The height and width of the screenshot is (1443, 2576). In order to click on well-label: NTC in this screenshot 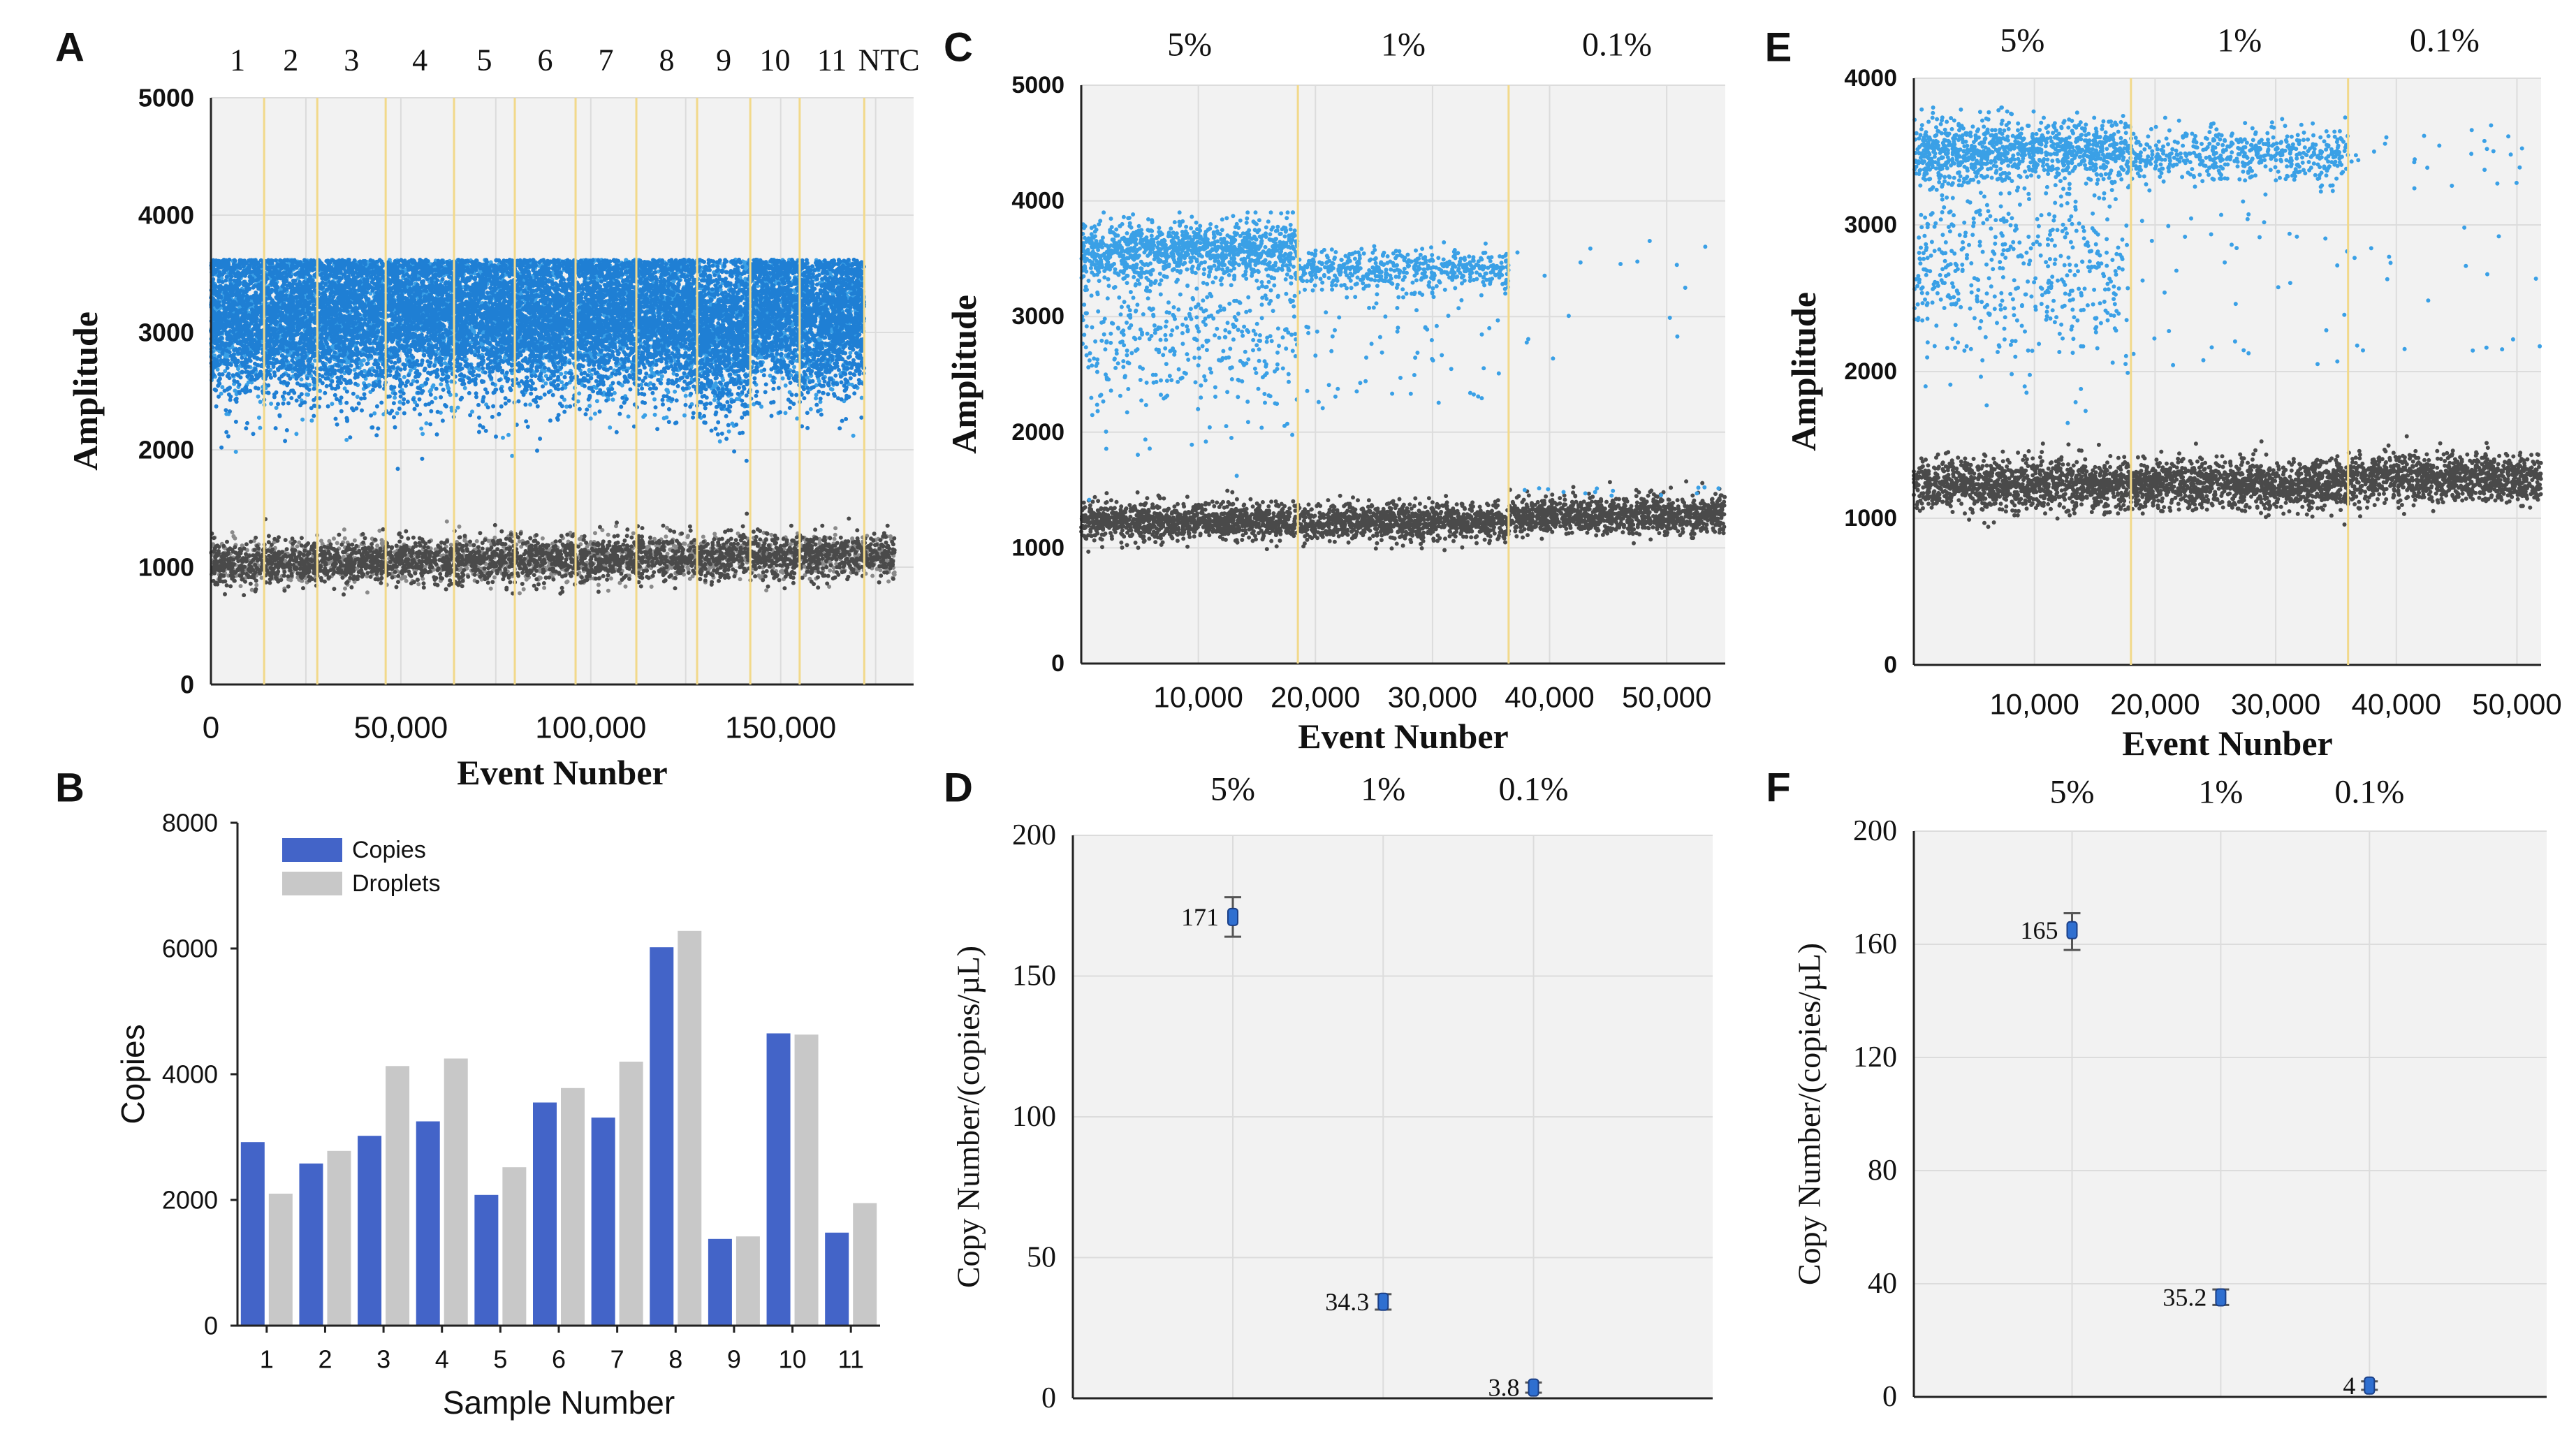, I will do `click(889, 60)`.